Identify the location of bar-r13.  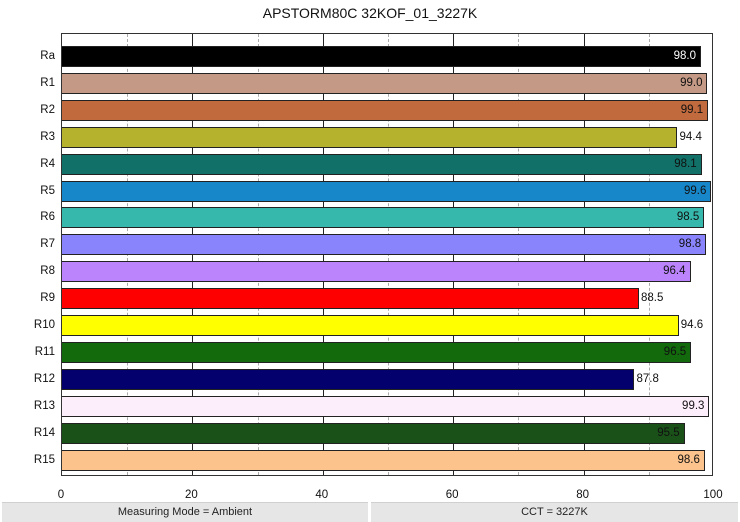
(386, 406).